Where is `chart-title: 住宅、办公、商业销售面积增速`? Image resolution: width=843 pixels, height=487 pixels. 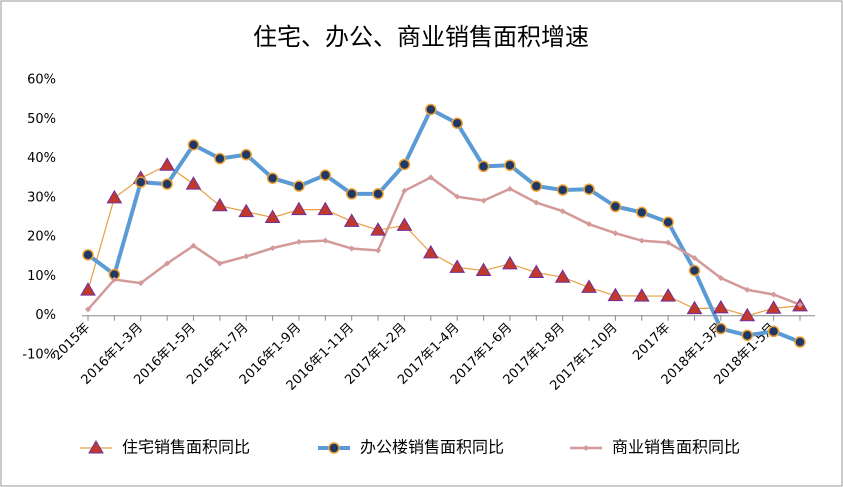
chart-title: 住宅、办公、商业销售面积增速 is located at coordinates (421, 37).